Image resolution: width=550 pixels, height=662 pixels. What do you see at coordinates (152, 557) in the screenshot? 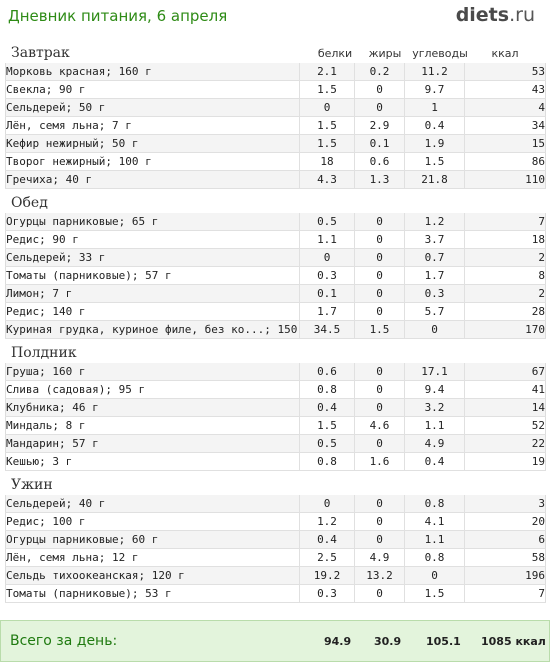
I see `food-name: Лён, семя льна; 12 г` at bounding box center [152, 557].